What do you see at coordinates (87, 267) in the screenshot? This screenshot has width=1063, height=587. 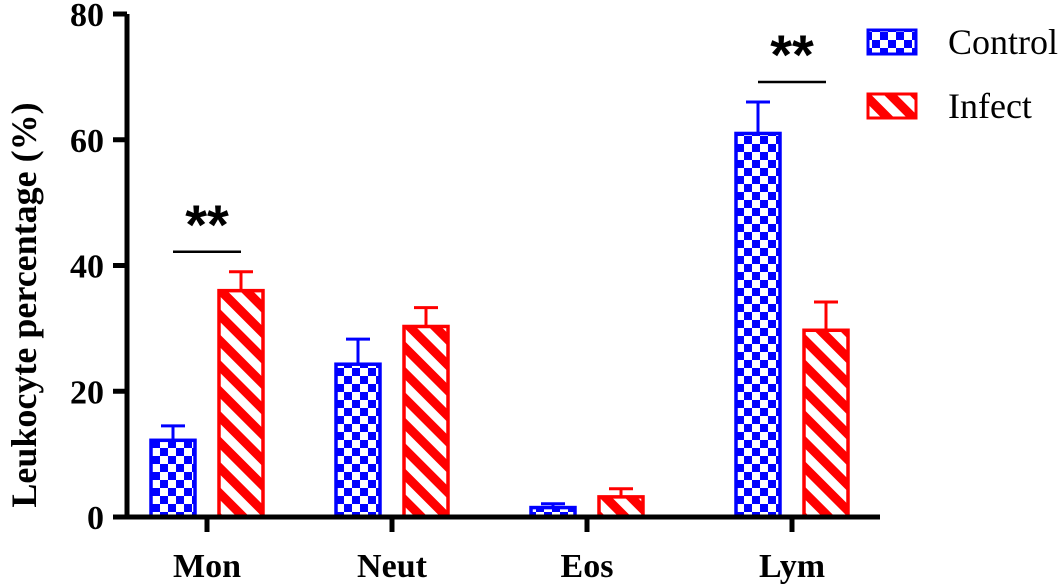 I see `y-tick-label: 40` at bounding box center [87, 267].